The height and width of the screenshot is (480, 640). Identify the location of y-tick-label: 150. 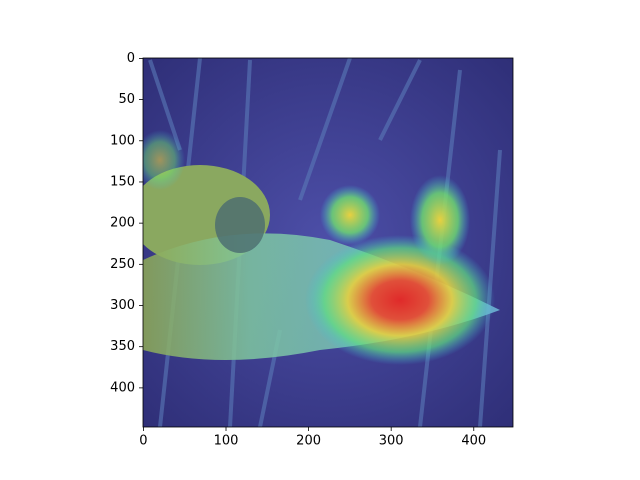
(122, 181).